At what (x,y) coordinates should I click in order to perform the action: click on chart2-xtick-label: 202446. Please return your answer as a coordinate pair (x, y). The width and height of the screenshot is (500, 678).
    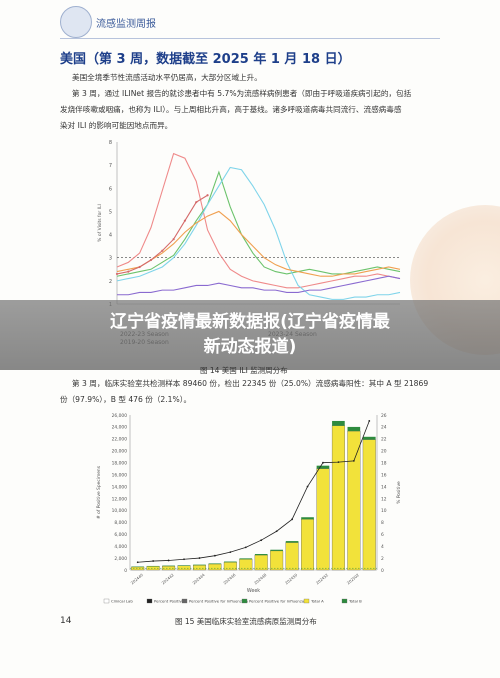
    Looking at the image, I should click on (229, 579).